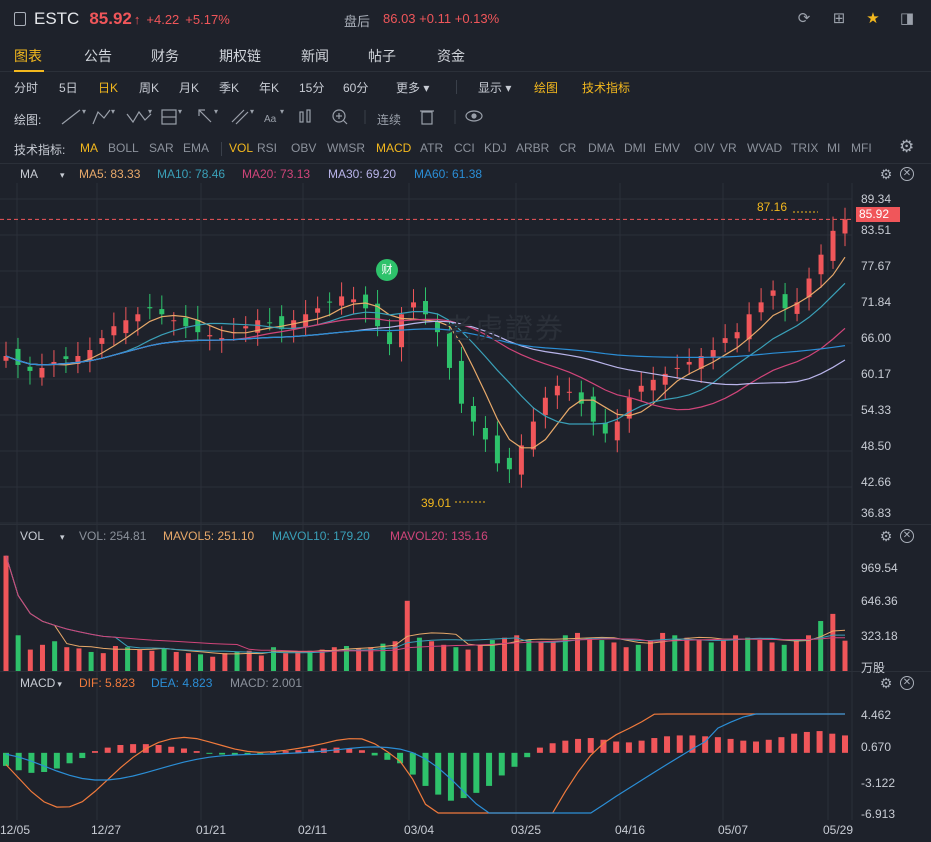  Describe the element at coordinates (728, 148) in the screenshot. I see `indicator-vr: VR` at that location.